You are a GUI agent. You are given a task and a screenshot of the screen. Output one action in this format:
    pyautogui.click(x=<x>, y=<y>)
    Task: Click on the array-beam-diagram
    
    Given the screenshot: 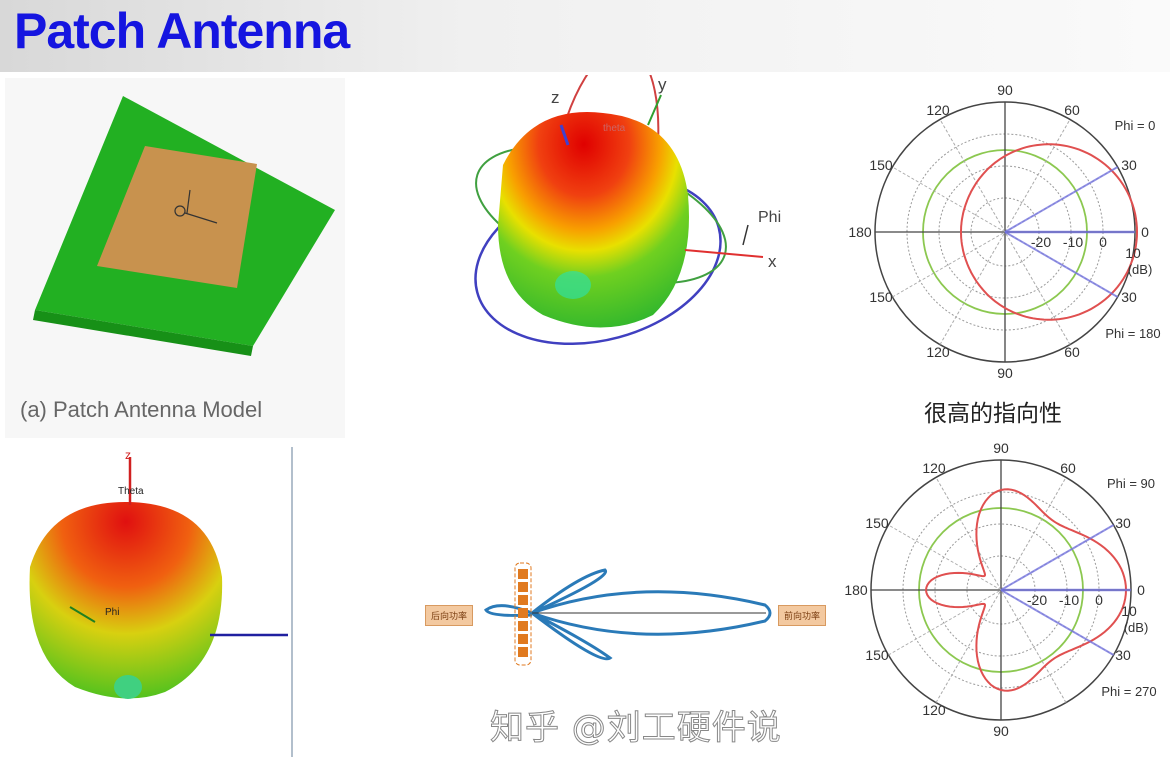 What is the action you would take?
    pyautogui.click(x=628, y=614)
    